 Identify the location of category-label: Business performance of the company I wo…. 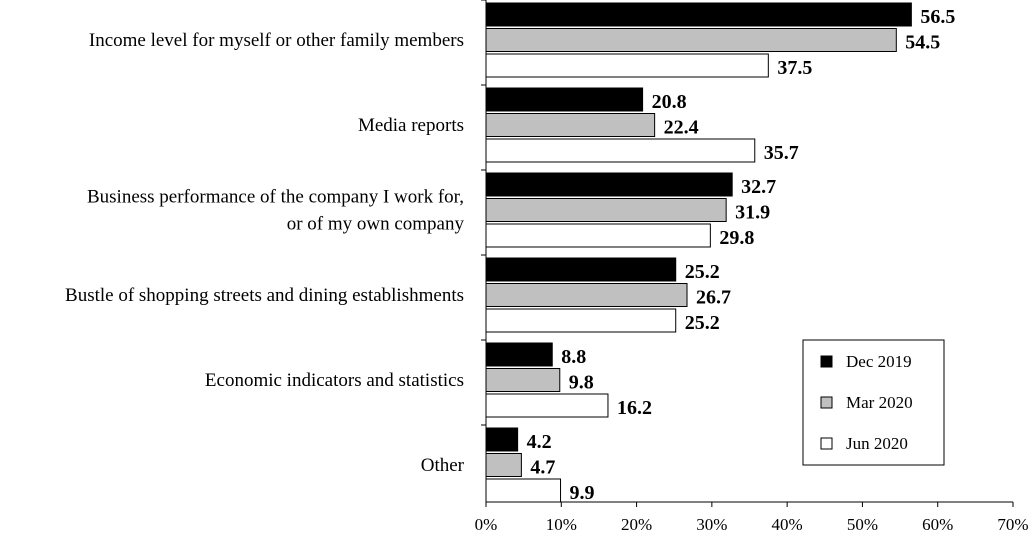
(275, 197).